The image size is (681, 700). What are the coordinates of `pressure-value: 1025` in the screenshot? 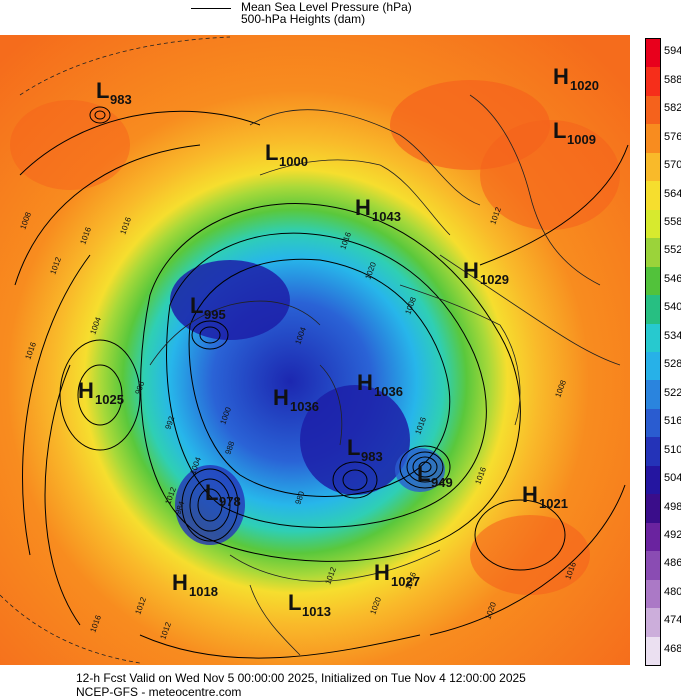 It's located at (109, 399).